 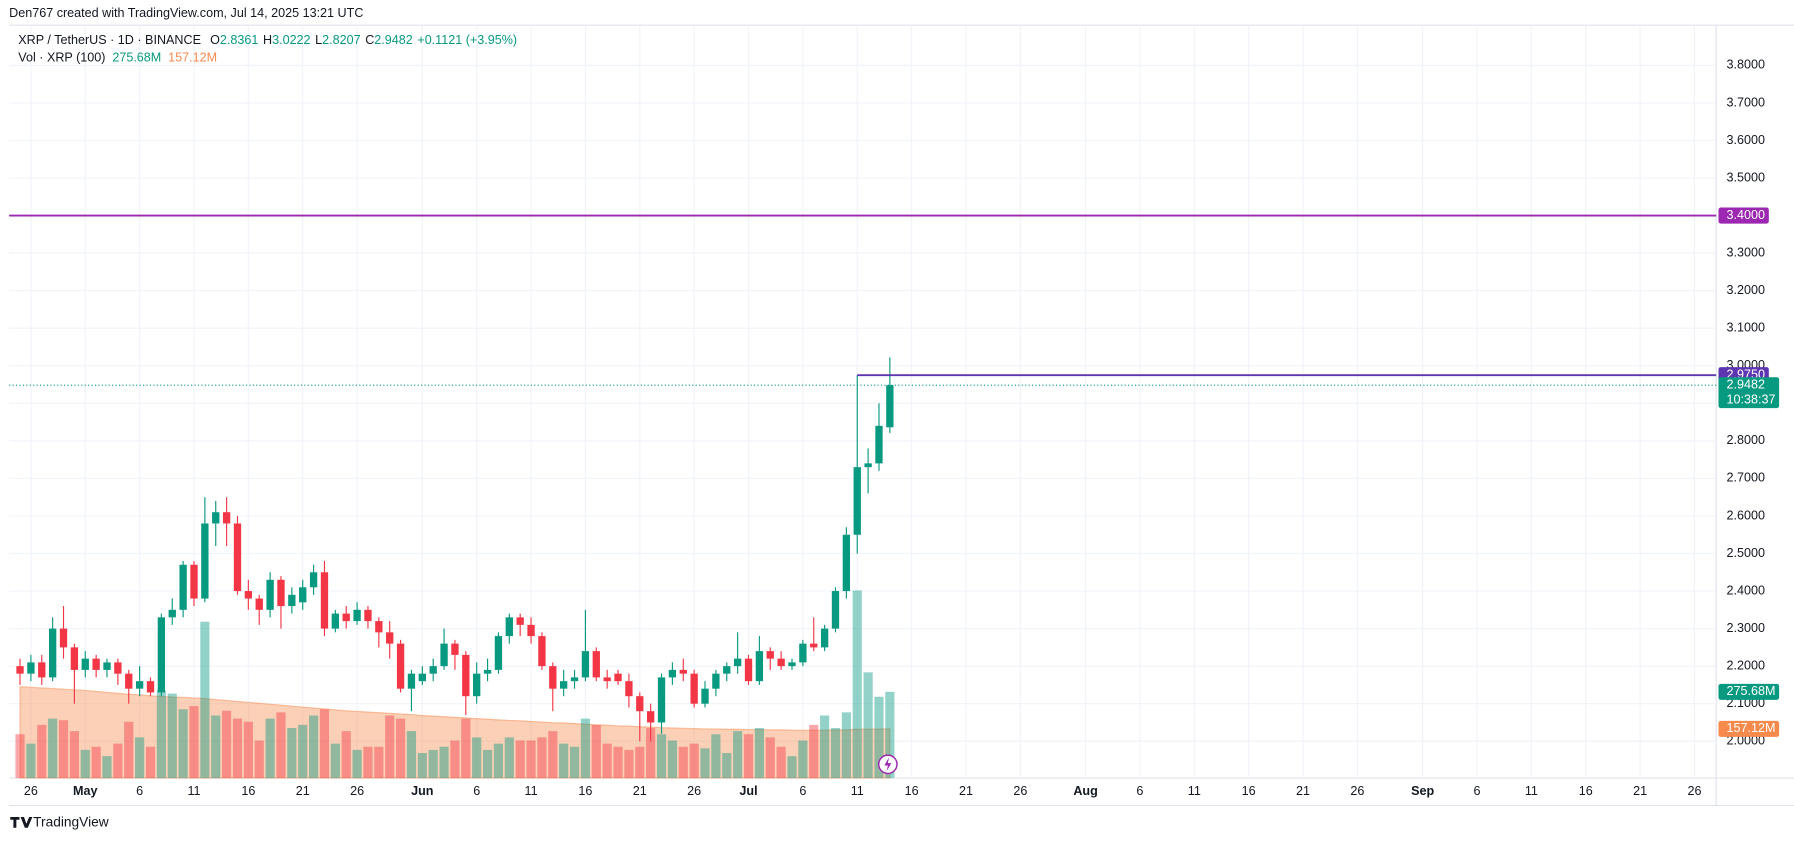 I want to click on x-tick-label: Jun, so click(x=422, y=791).